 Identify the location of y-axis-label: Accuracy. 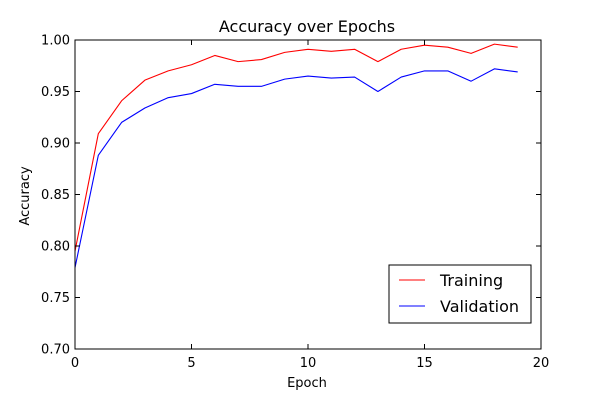
(25, 196).